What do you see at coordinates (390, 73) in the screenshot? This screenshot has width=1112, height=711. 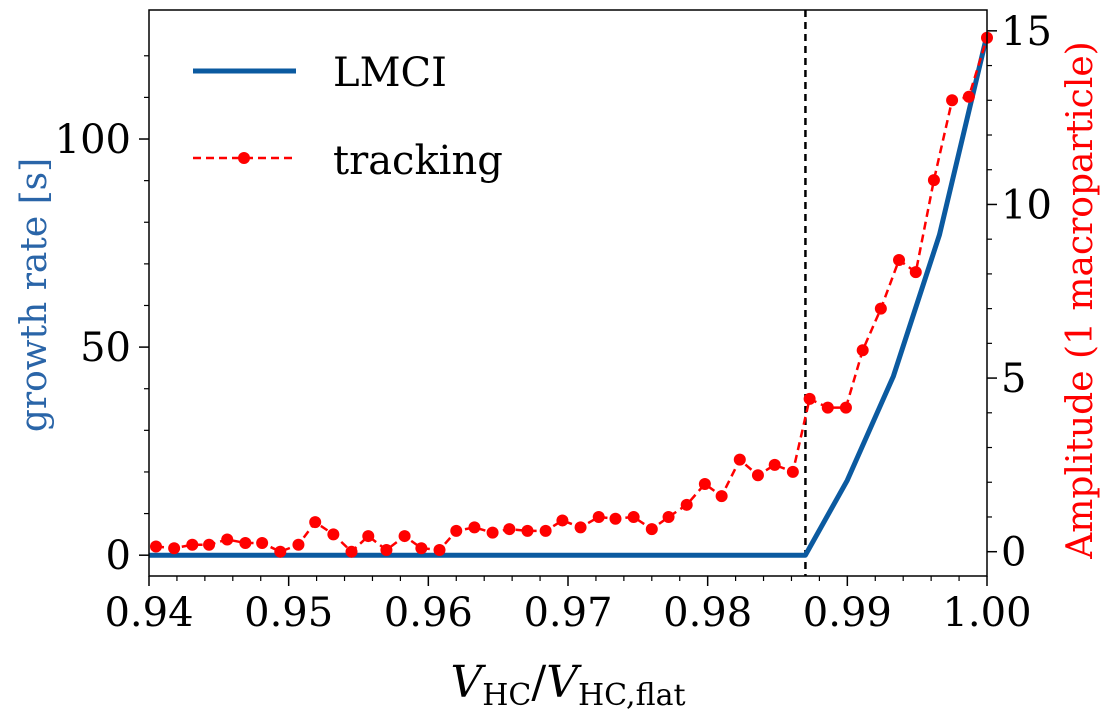 I see `legend-lmci-label: LMCI` at bounding box center [390, 73].